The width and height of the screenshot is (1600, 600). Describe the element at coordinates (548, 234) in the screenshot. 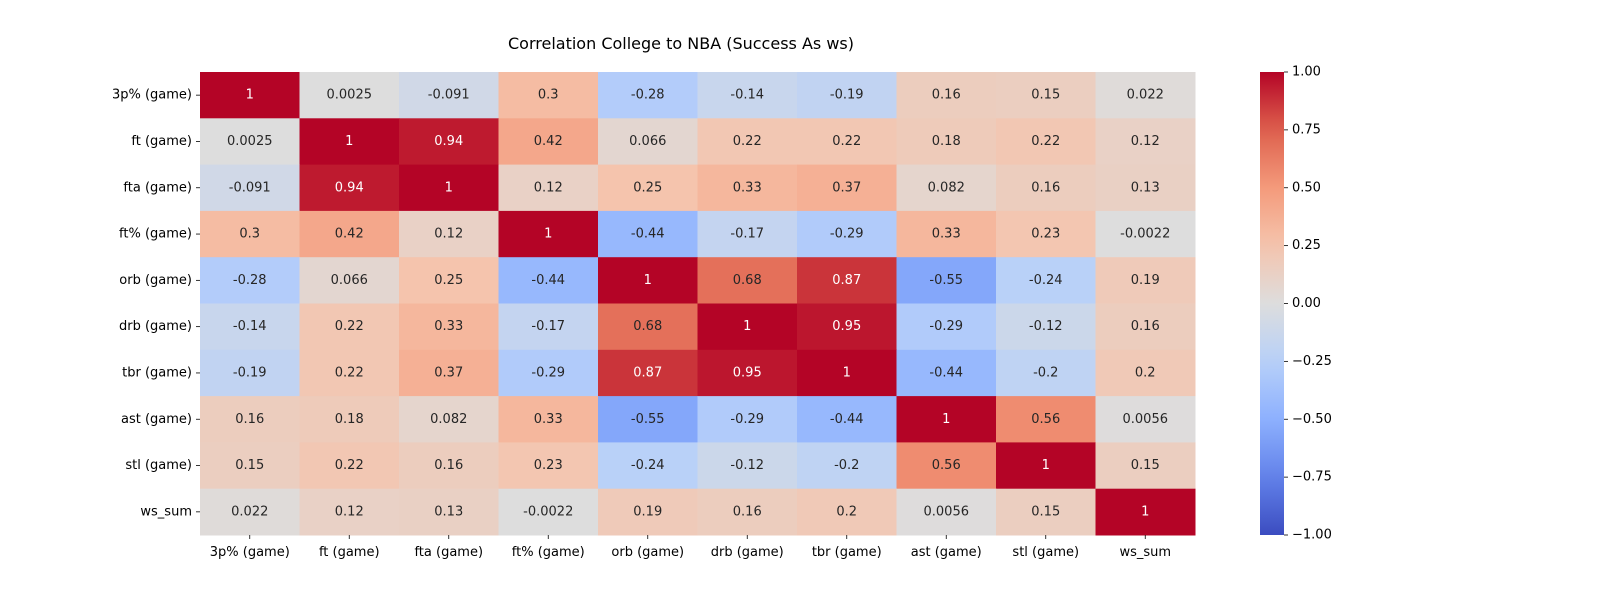

I see `cell-annotation-3-3: 1` at that location.